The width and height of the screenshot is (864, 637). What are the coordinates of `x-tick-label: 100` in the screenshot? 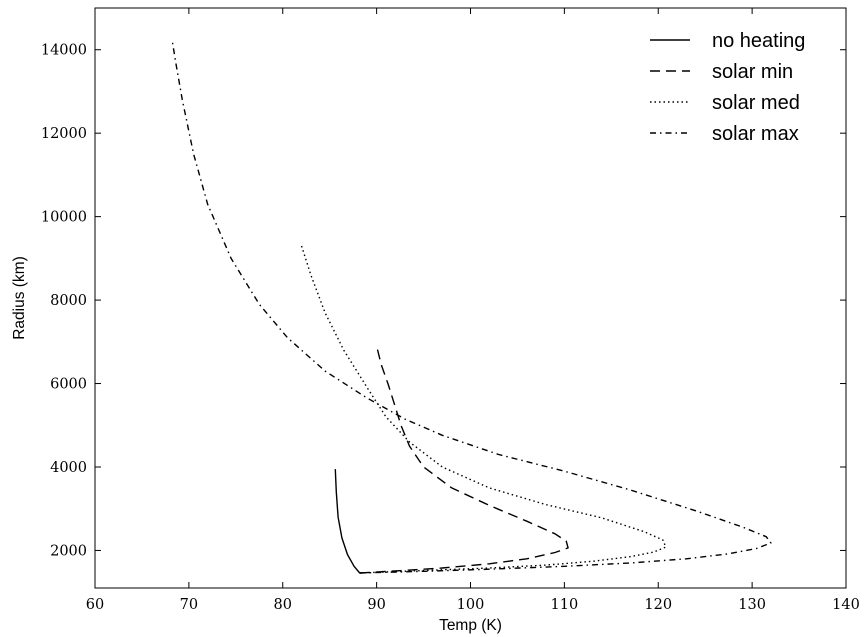 It's located at (471, 605).